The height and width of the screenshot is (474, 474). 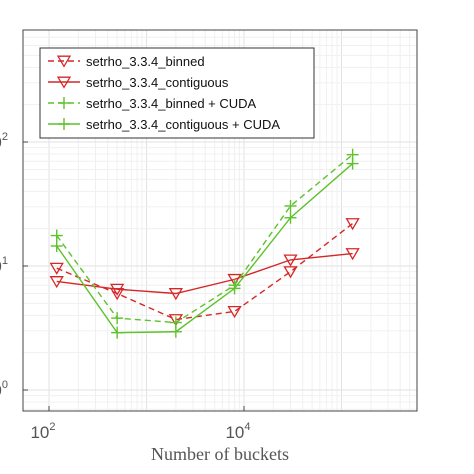 What do you see at coordinates (52, 427) in the screenshot?
I see `x-tick-exponent: 2` at bounding box center [52, 427].